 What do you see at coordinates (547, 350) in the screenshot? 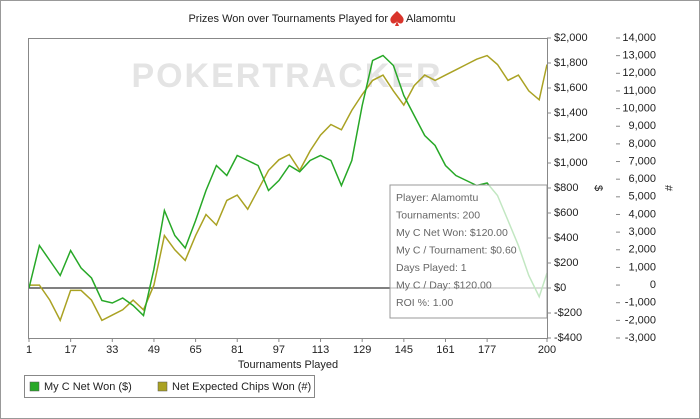
I see `x-tick-label: 200` at bounding box center [547, 350].